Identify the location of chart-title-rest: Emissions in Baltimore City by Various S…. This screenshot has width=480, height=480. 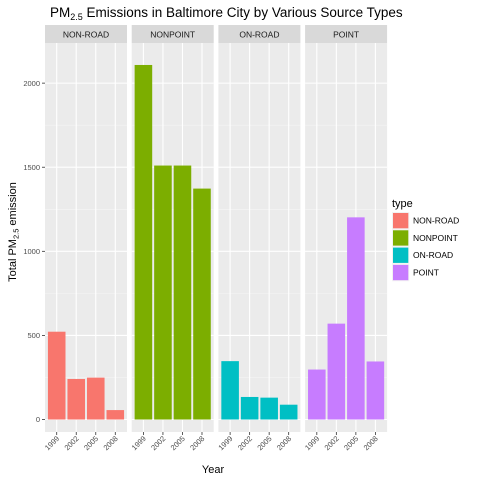
(243, 12).